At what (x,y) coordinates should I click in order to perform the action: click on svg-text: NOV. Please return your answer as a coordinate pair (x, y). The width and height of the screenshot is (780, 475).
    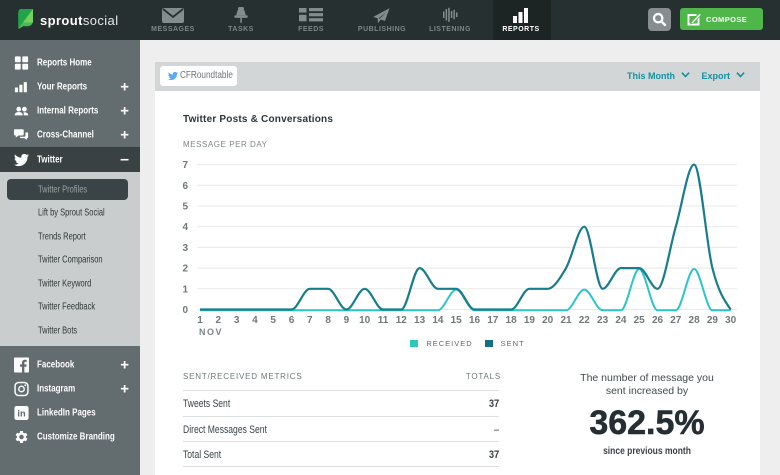
    Looking at the image, I should click on (211, 332).